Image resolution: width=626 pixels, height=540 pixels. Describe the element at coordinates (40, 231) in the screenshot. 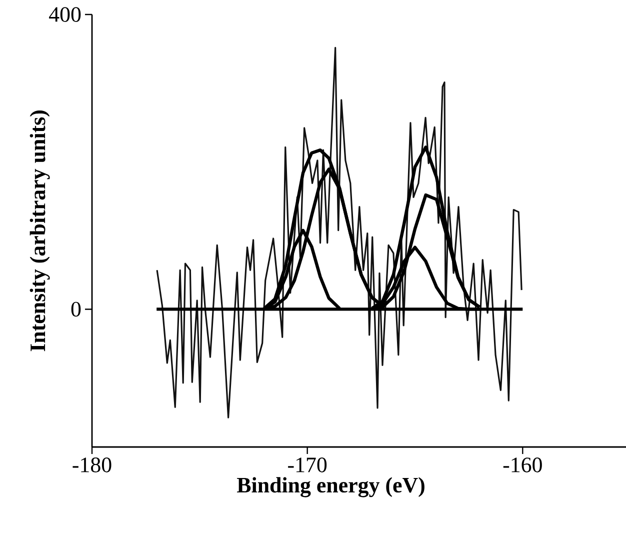

I see `y-axis-title: Intensity (arbitrary units)` at that location.